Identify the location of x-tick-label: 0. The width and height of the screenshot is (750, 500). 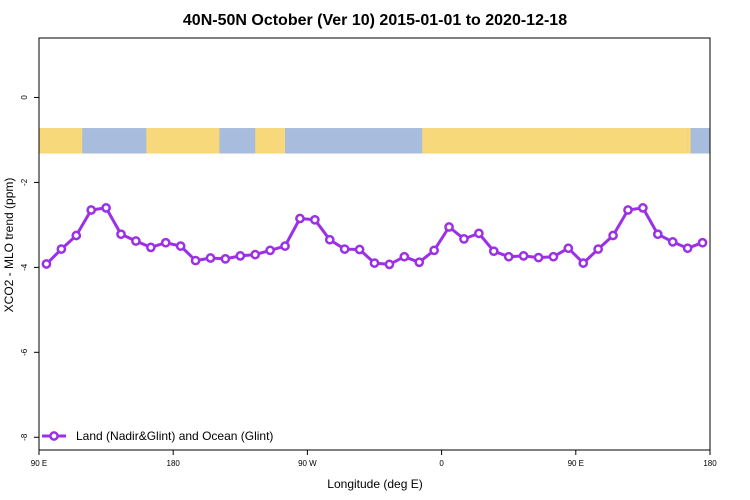
(441, 463).